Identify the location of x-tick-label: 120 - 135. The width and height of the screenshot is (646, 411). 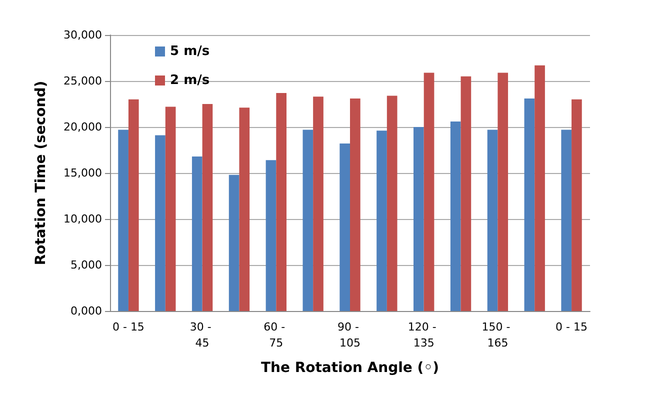
(424, 335).